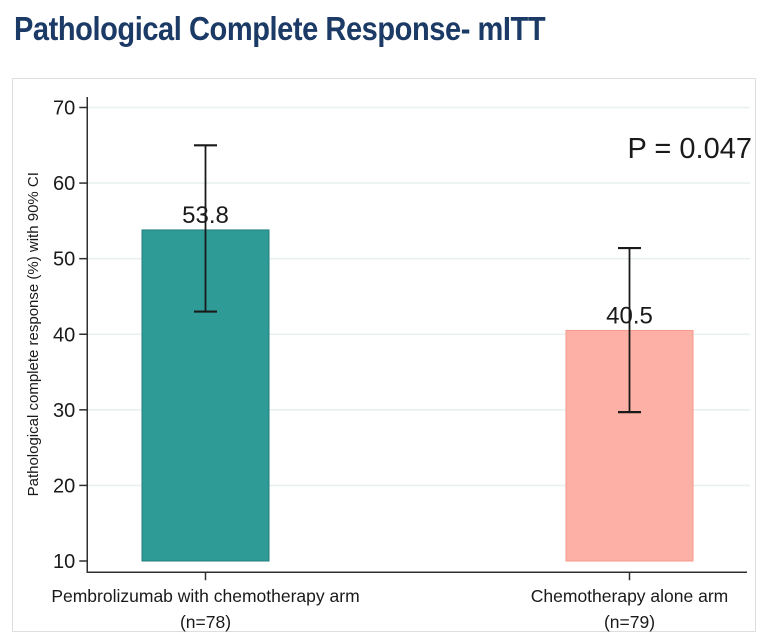 The width and height of the screenshot is (765, 636). What do you see at coordinates (64, 335) in the screenshot?
I see `y-tick-label: 40` at bounding box center [64, 335].